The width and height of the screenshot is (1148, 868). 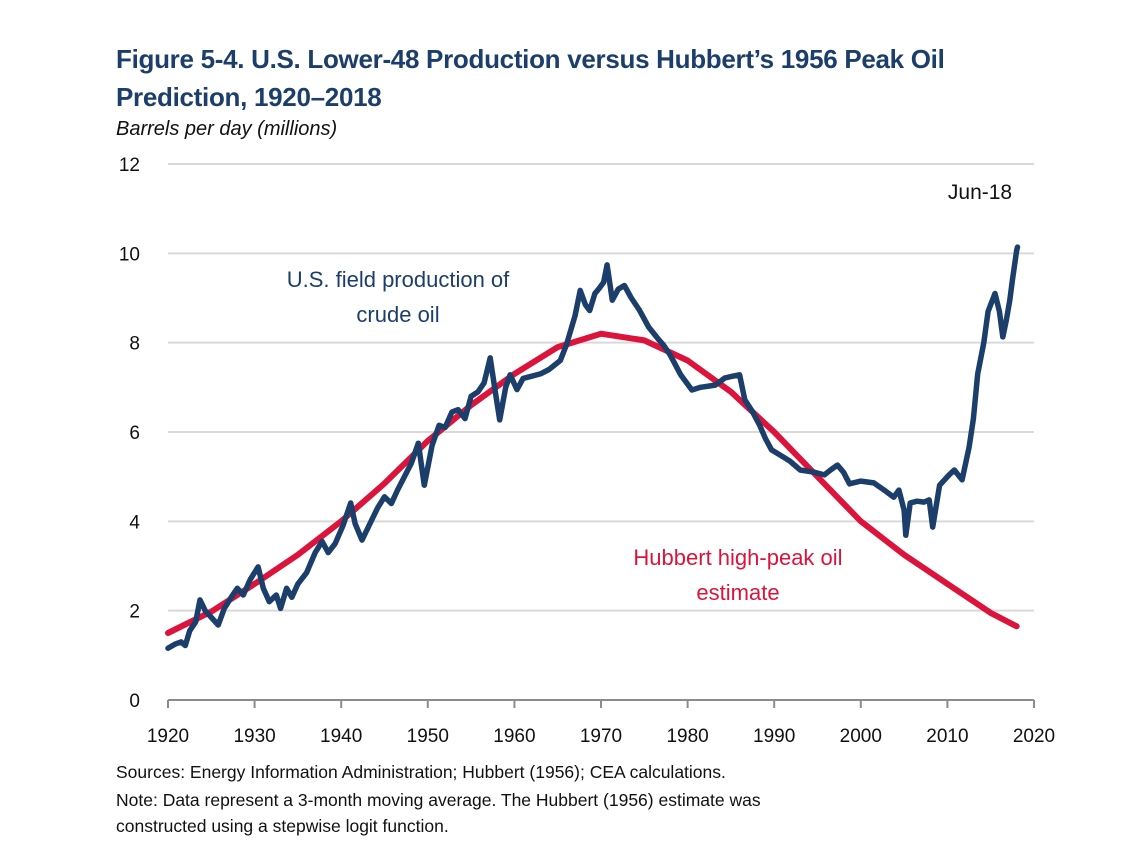 I want to click on y-tick-label: 8, so click(x=134, y=344).